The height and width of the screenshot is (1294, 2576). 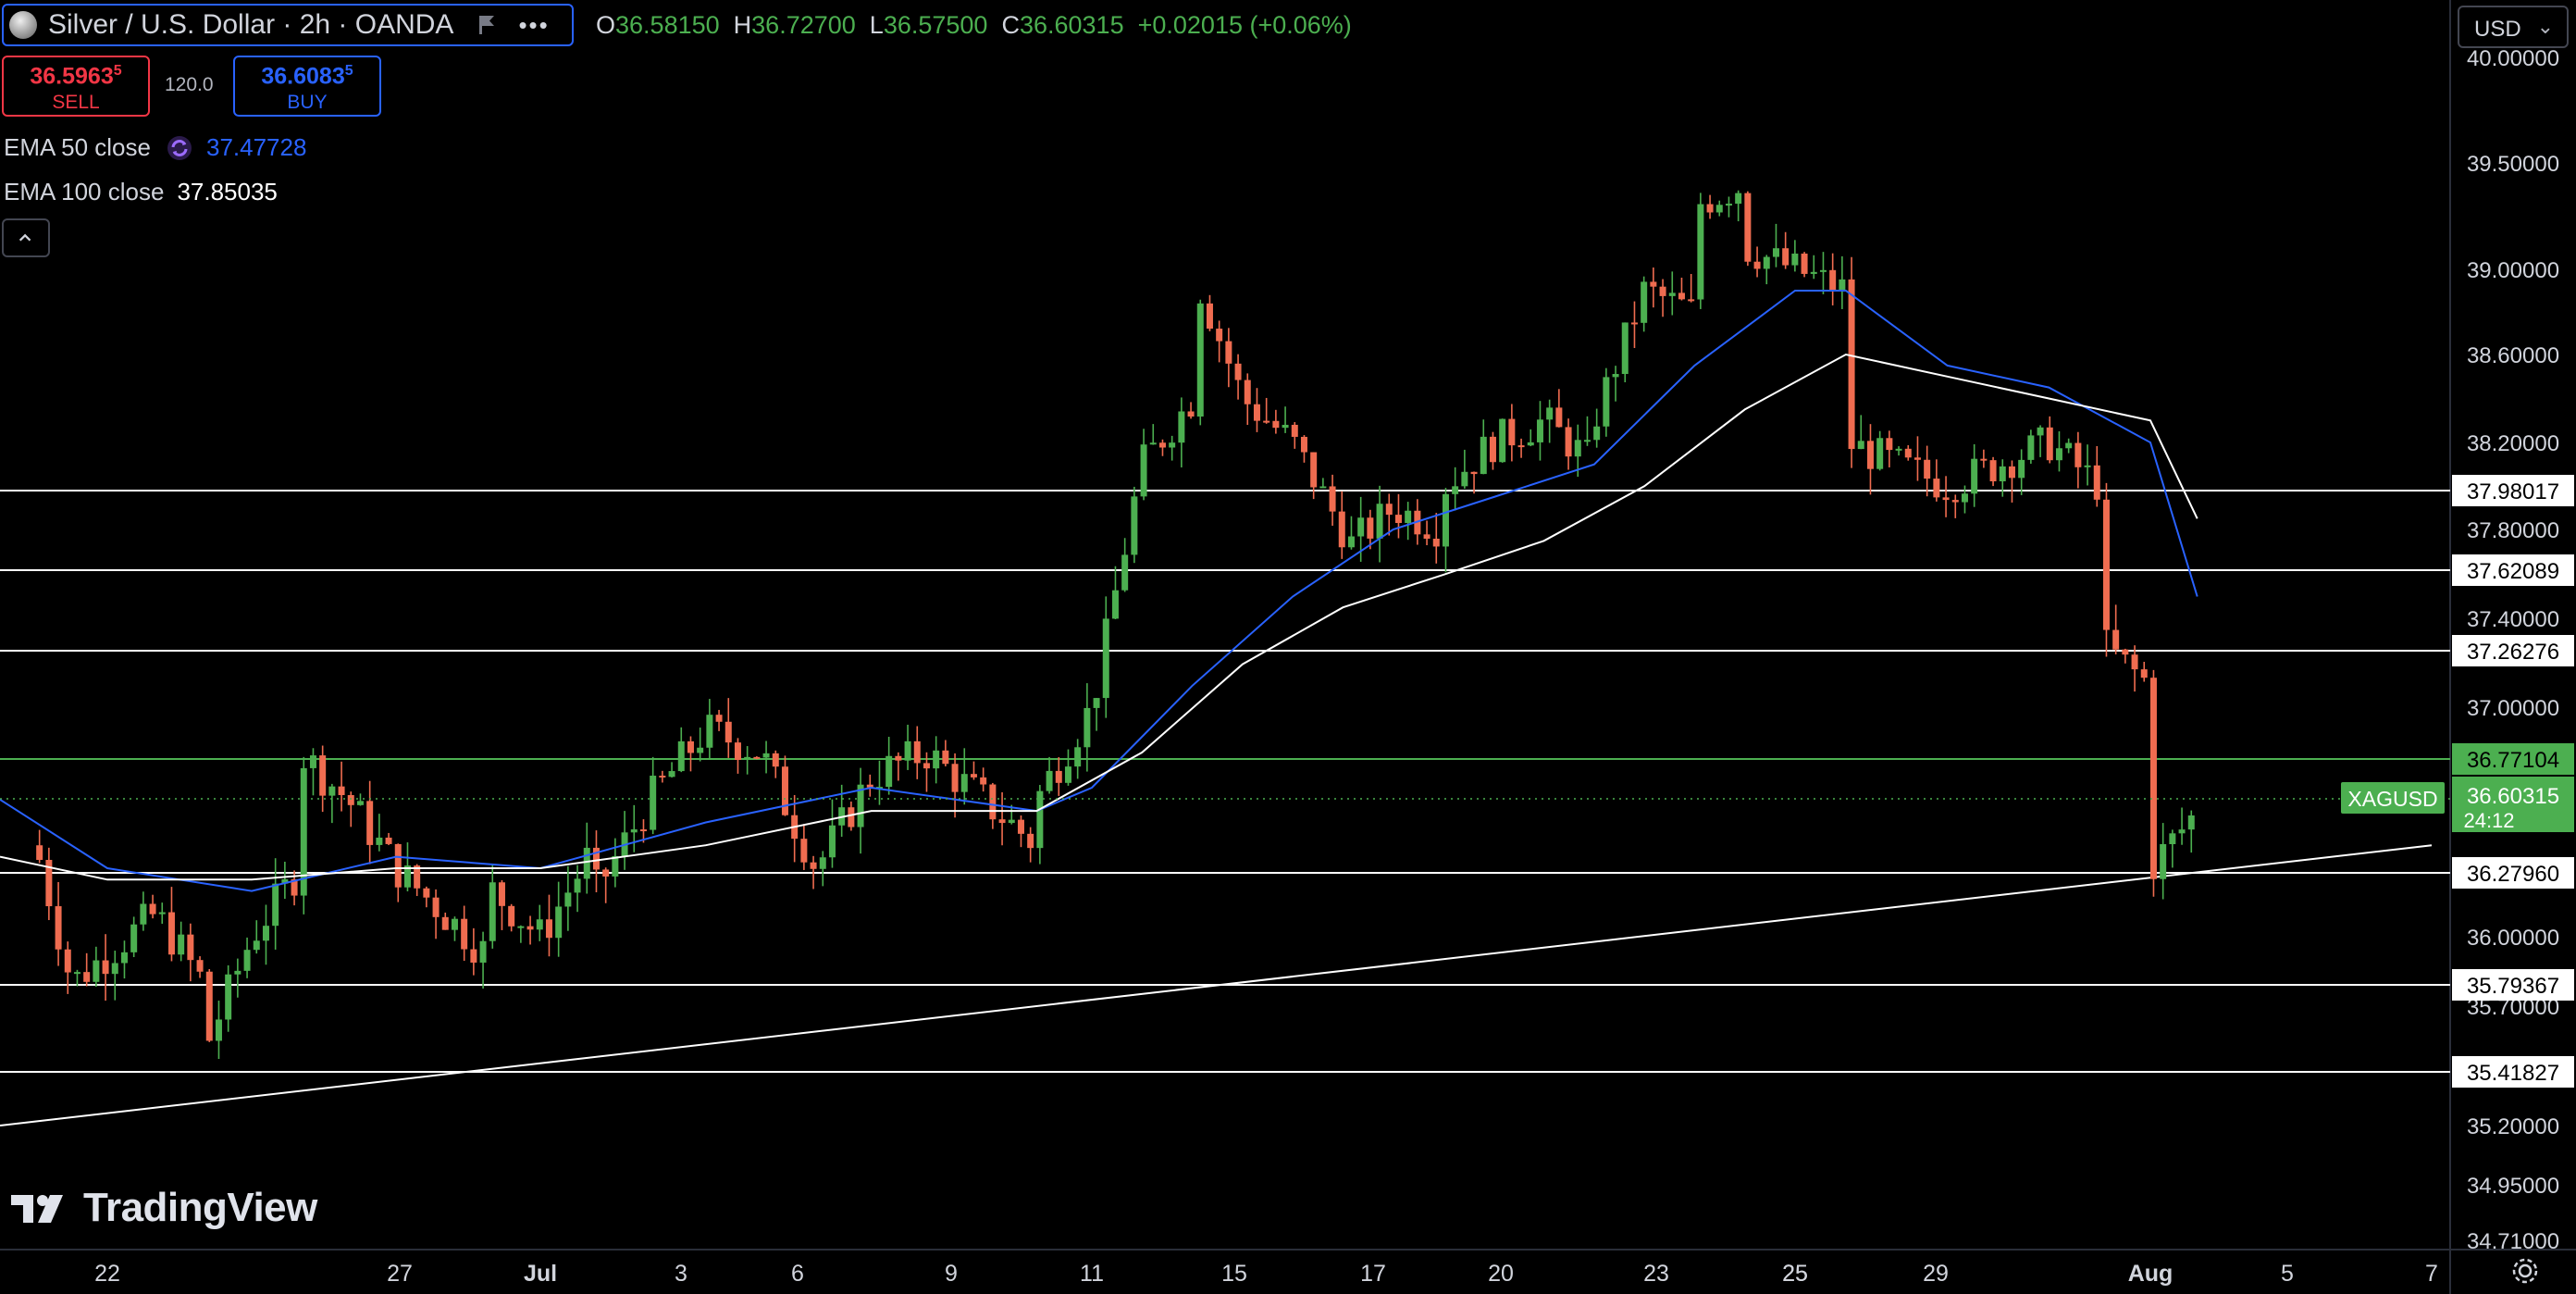 What do you see at coordinates (307, 87) in the screenshot?
I see `buy-button: 36.60835 BUY` at bounding box center [307, 87].